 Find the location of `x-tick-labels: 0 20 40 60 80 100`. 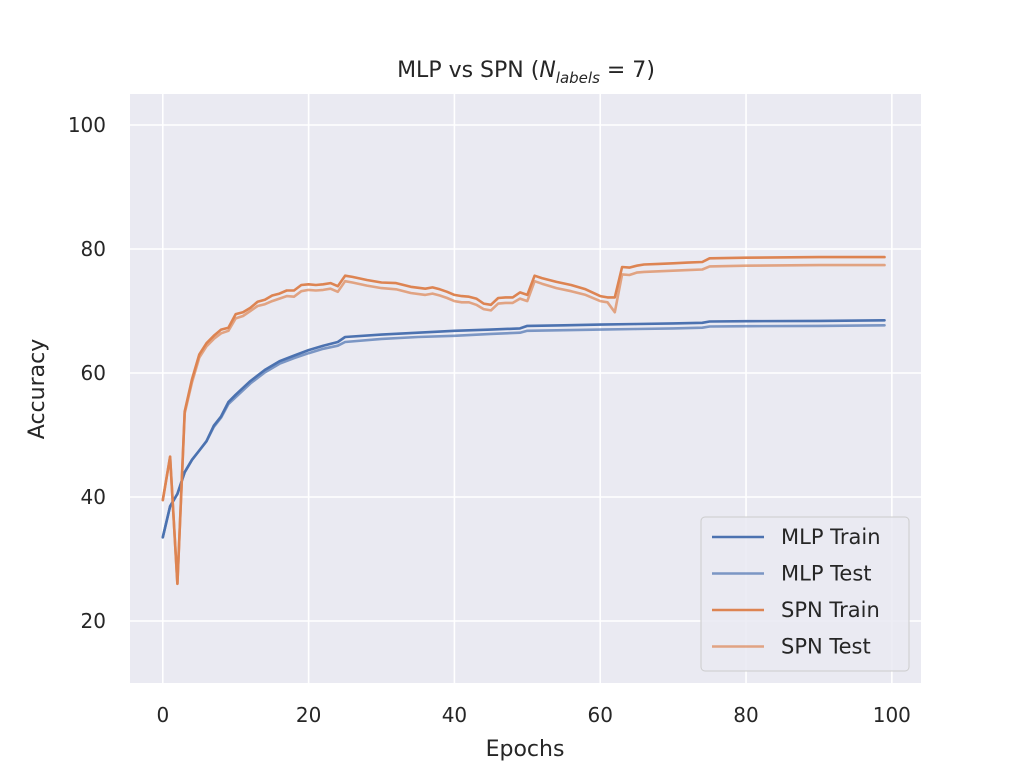

x-tick-labels: 0 20 40 60 80 100 is located at coordinates (533, 715).